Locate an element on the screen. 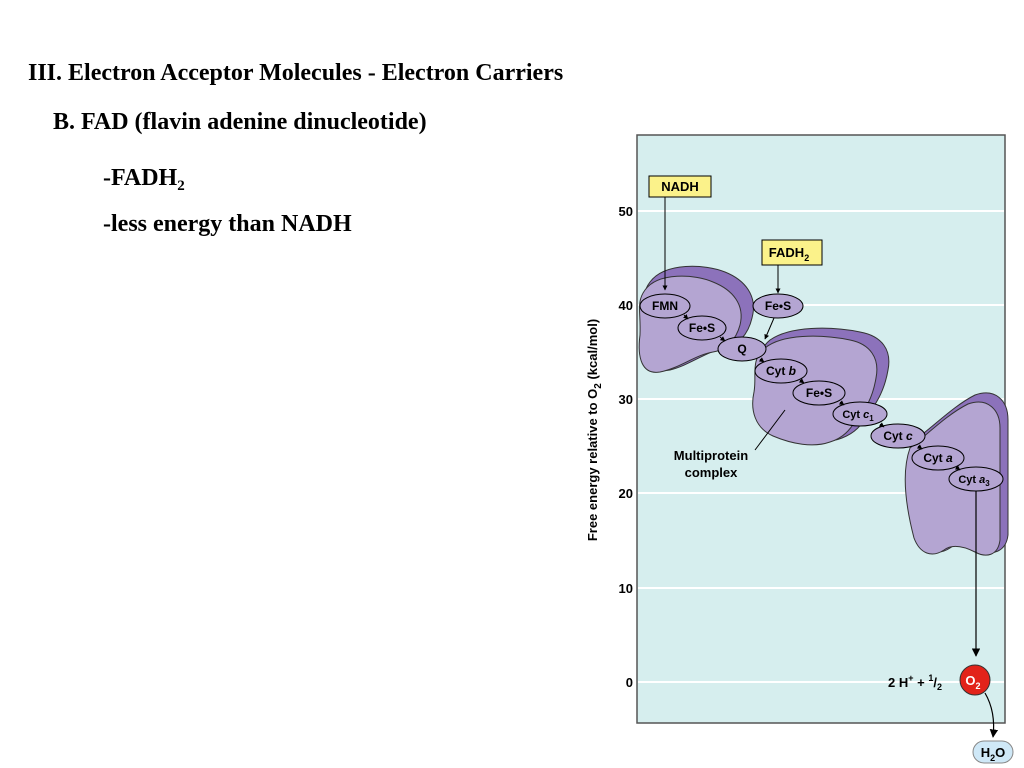 Image resolution: width=1024 pixels, height=768 pixels. carrier-cyt-b-label: Cyt b is located at coordinates (781, 371).